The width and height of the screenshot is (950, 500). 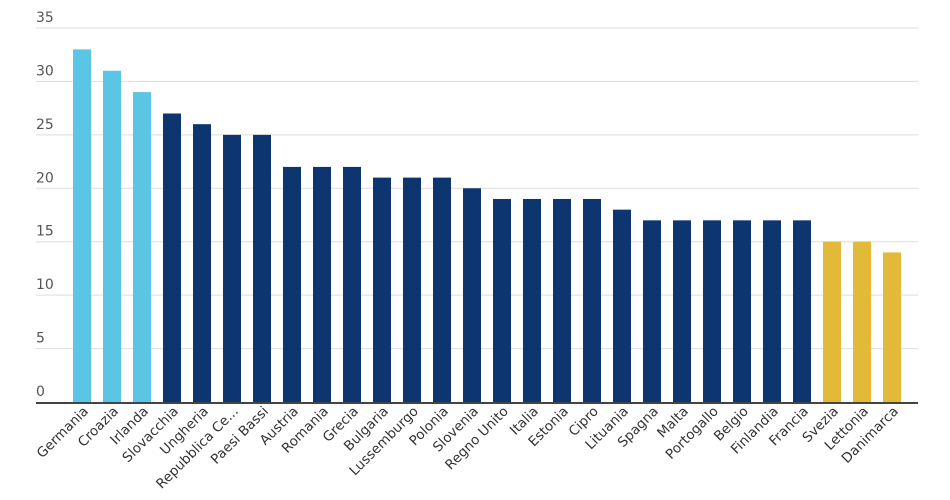 I want to click on y-tick-label: 25, so click(x=45, y=125).